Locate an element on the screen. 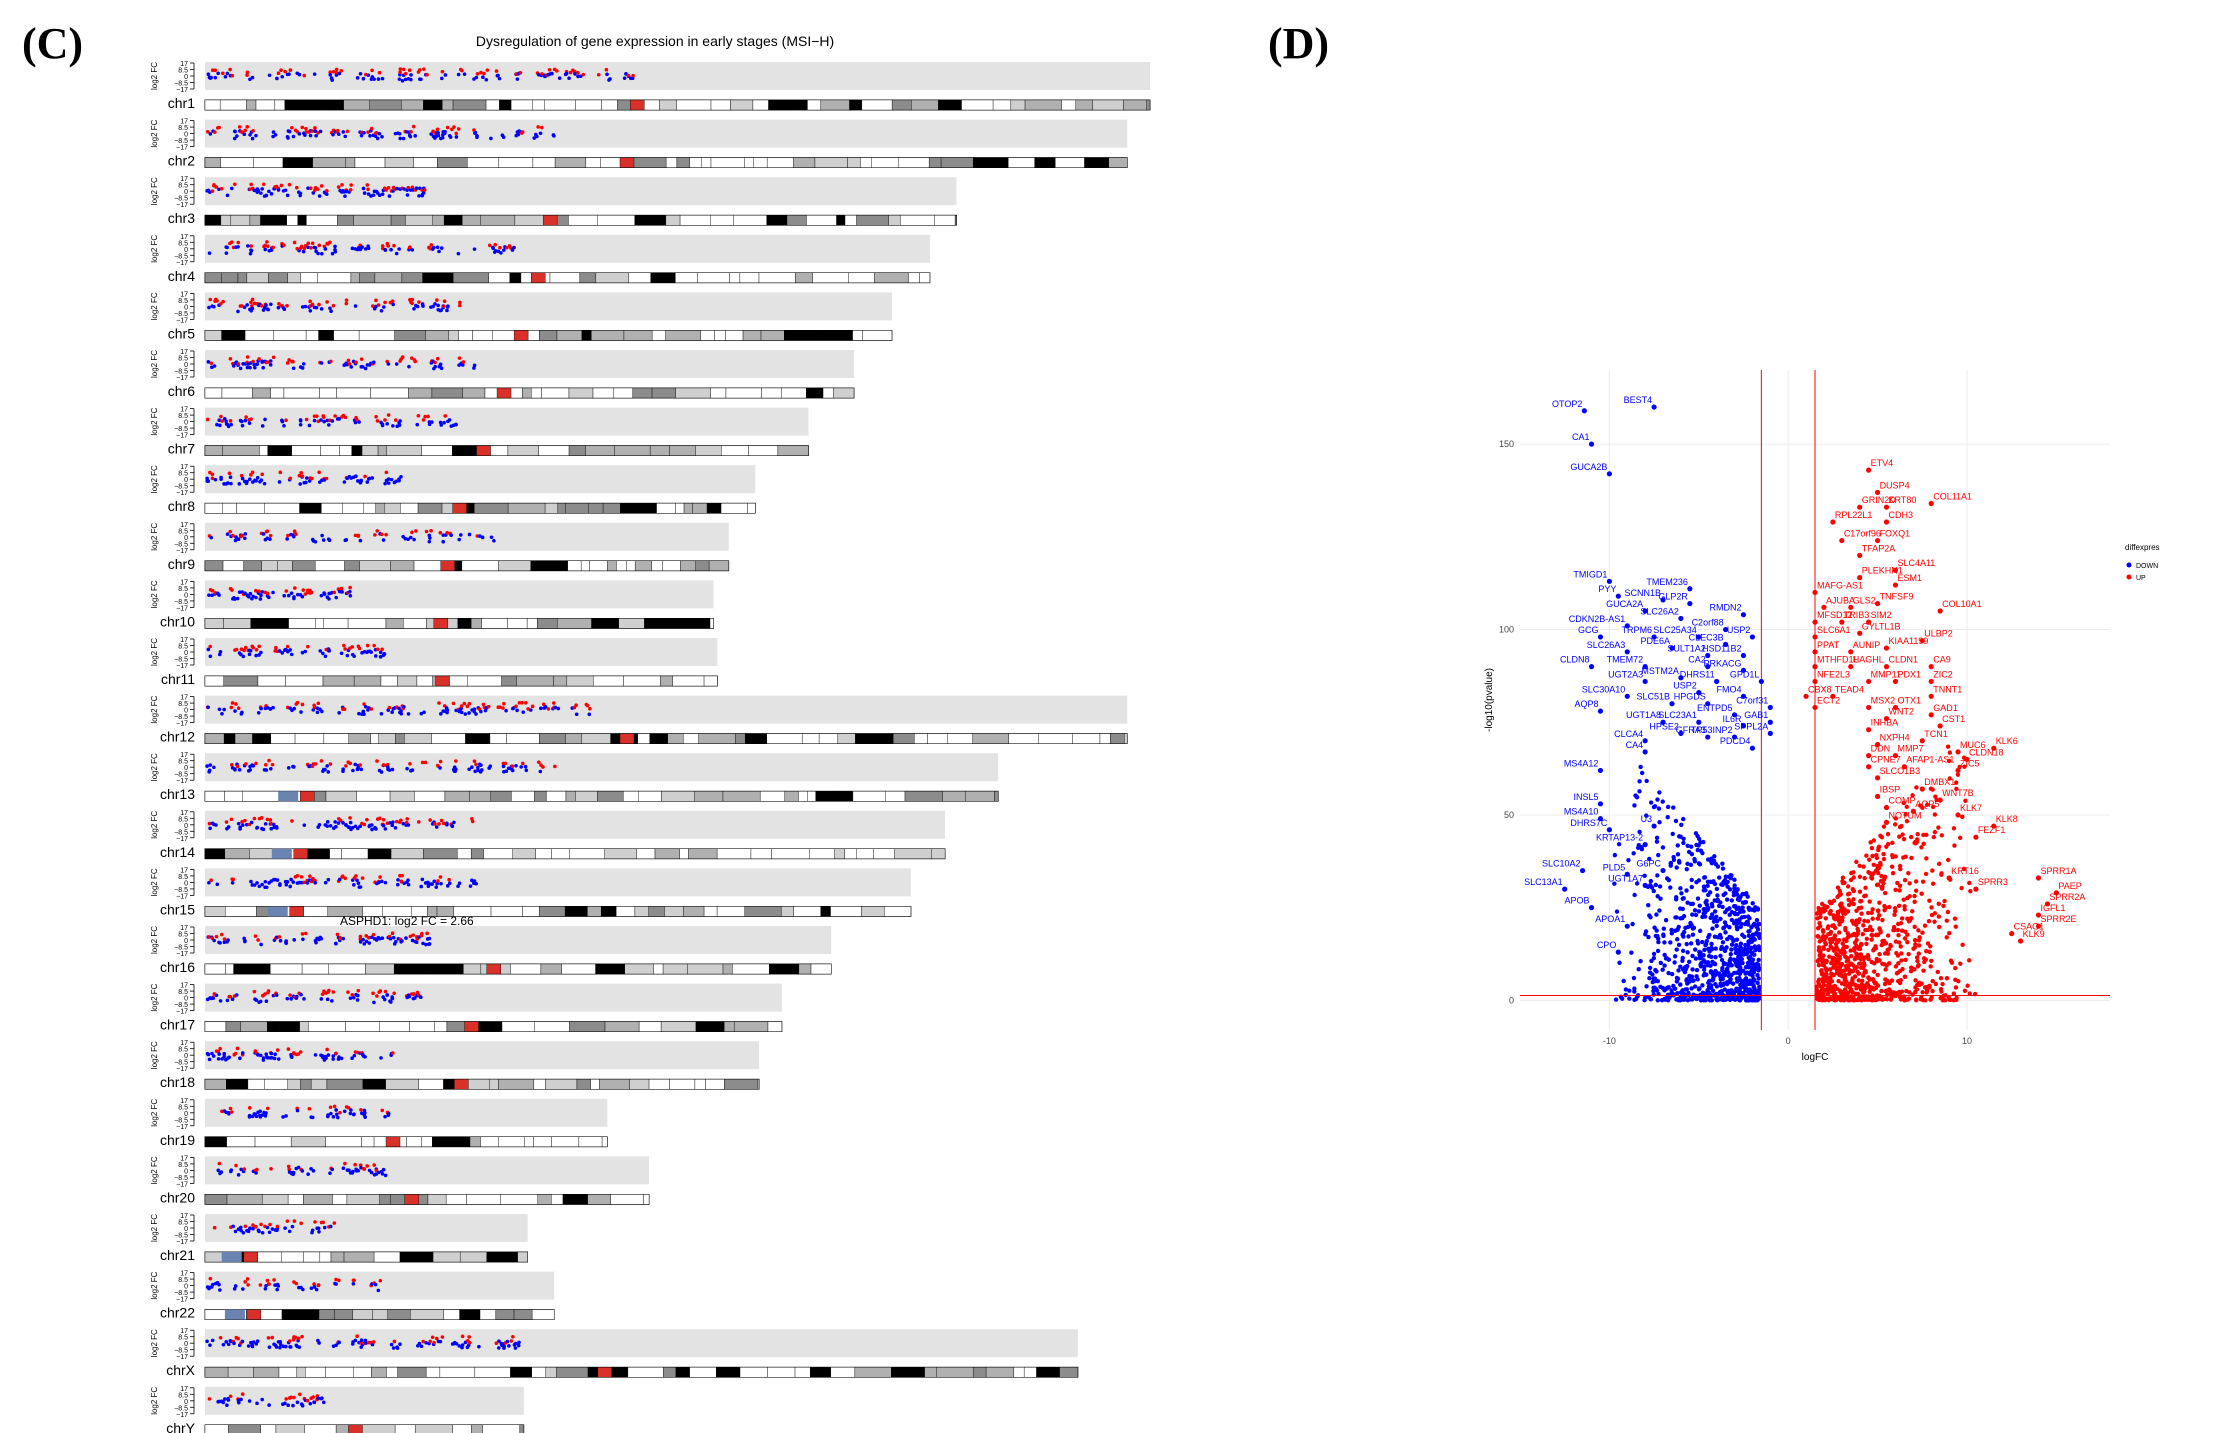 The width and height of the screenshot is (2229, 1433). y-axis-label: log2 FC is located at coordinates (154, 1228).